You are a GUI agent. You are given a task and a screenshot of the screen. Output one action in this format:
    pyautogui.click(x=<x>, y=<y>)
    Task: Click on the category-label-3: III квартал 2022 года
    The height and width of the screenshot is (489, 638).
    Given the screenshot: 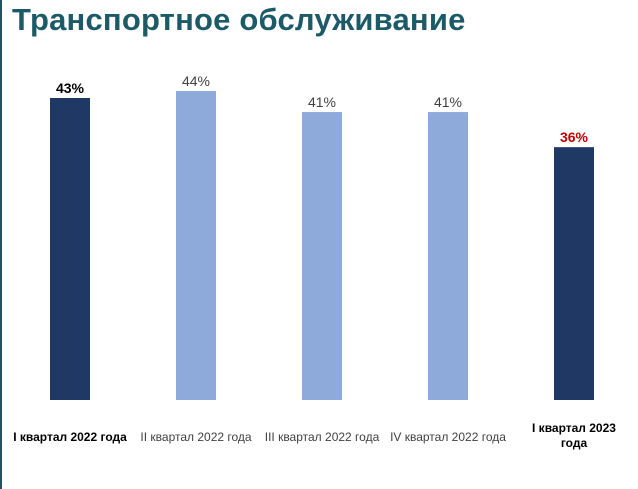 What is the action you would take?
    pyautogui.click(x=322, y=437)
    